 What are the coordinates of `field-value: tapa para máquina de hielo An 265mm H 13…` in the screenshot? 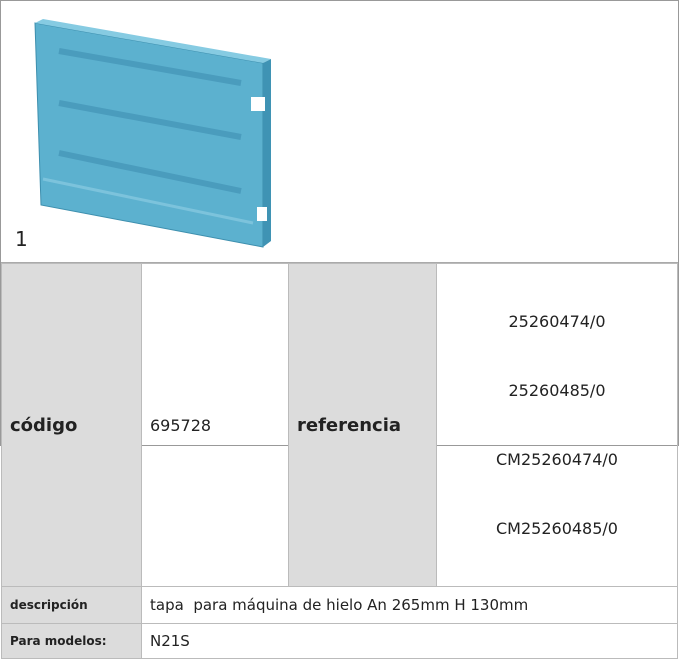 It's located at (409, 605).